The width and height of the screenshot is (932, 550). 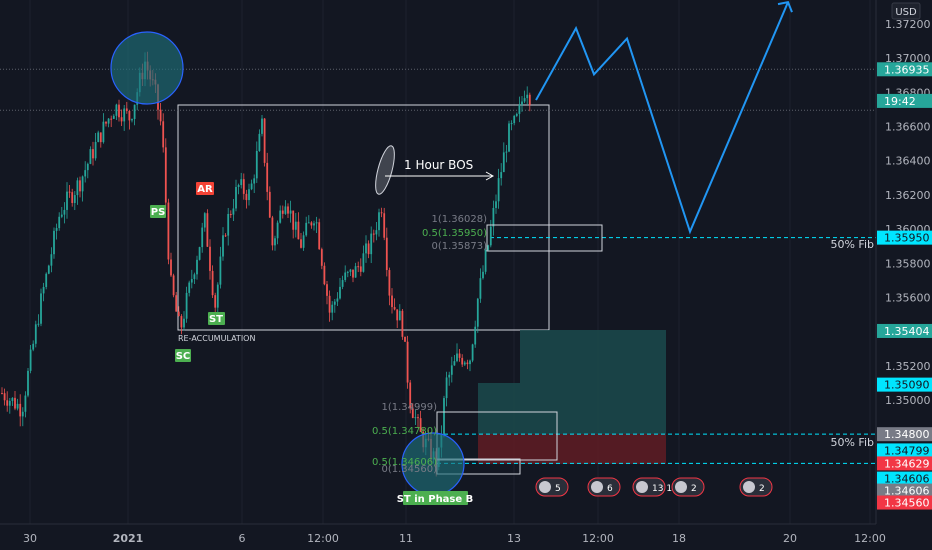 What do you see at coordinates (593, 449) in the screenshot?
I see `stop-zone` at bounding box center [593, 449].